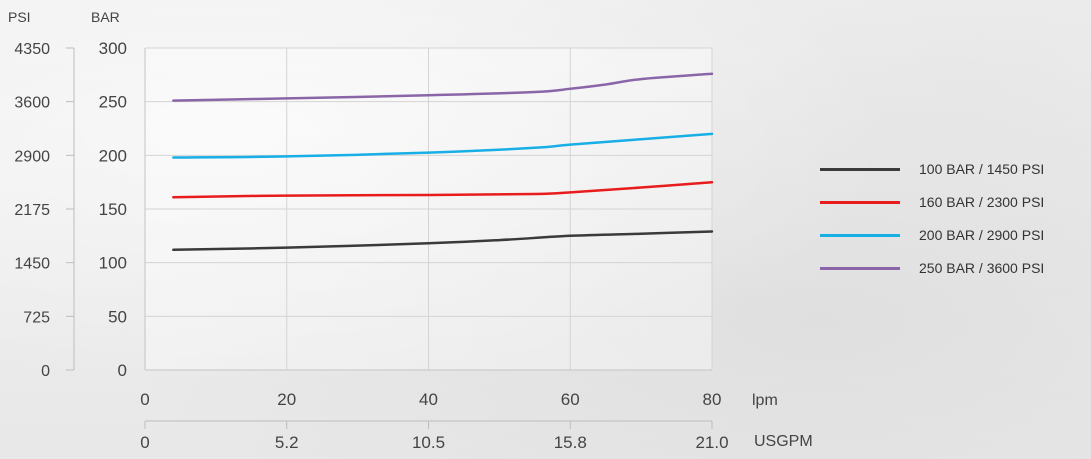 The width and height of the screenshot is (1091, 459). I want to click on psi-tick-label: 1450, so click(32, 264).